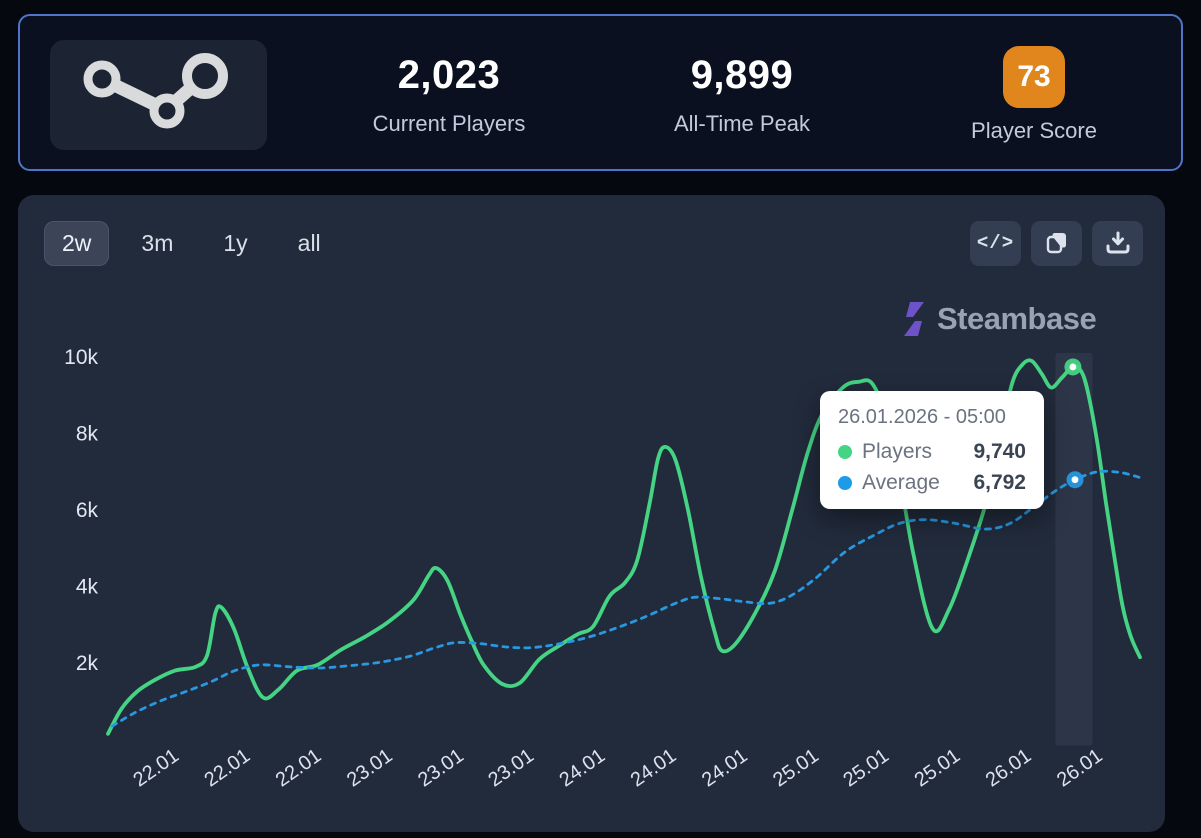 This screenshot has height=838, width=1201. I want to click on time-range-selector: 2w 3m 1y all, so click(191, 243).